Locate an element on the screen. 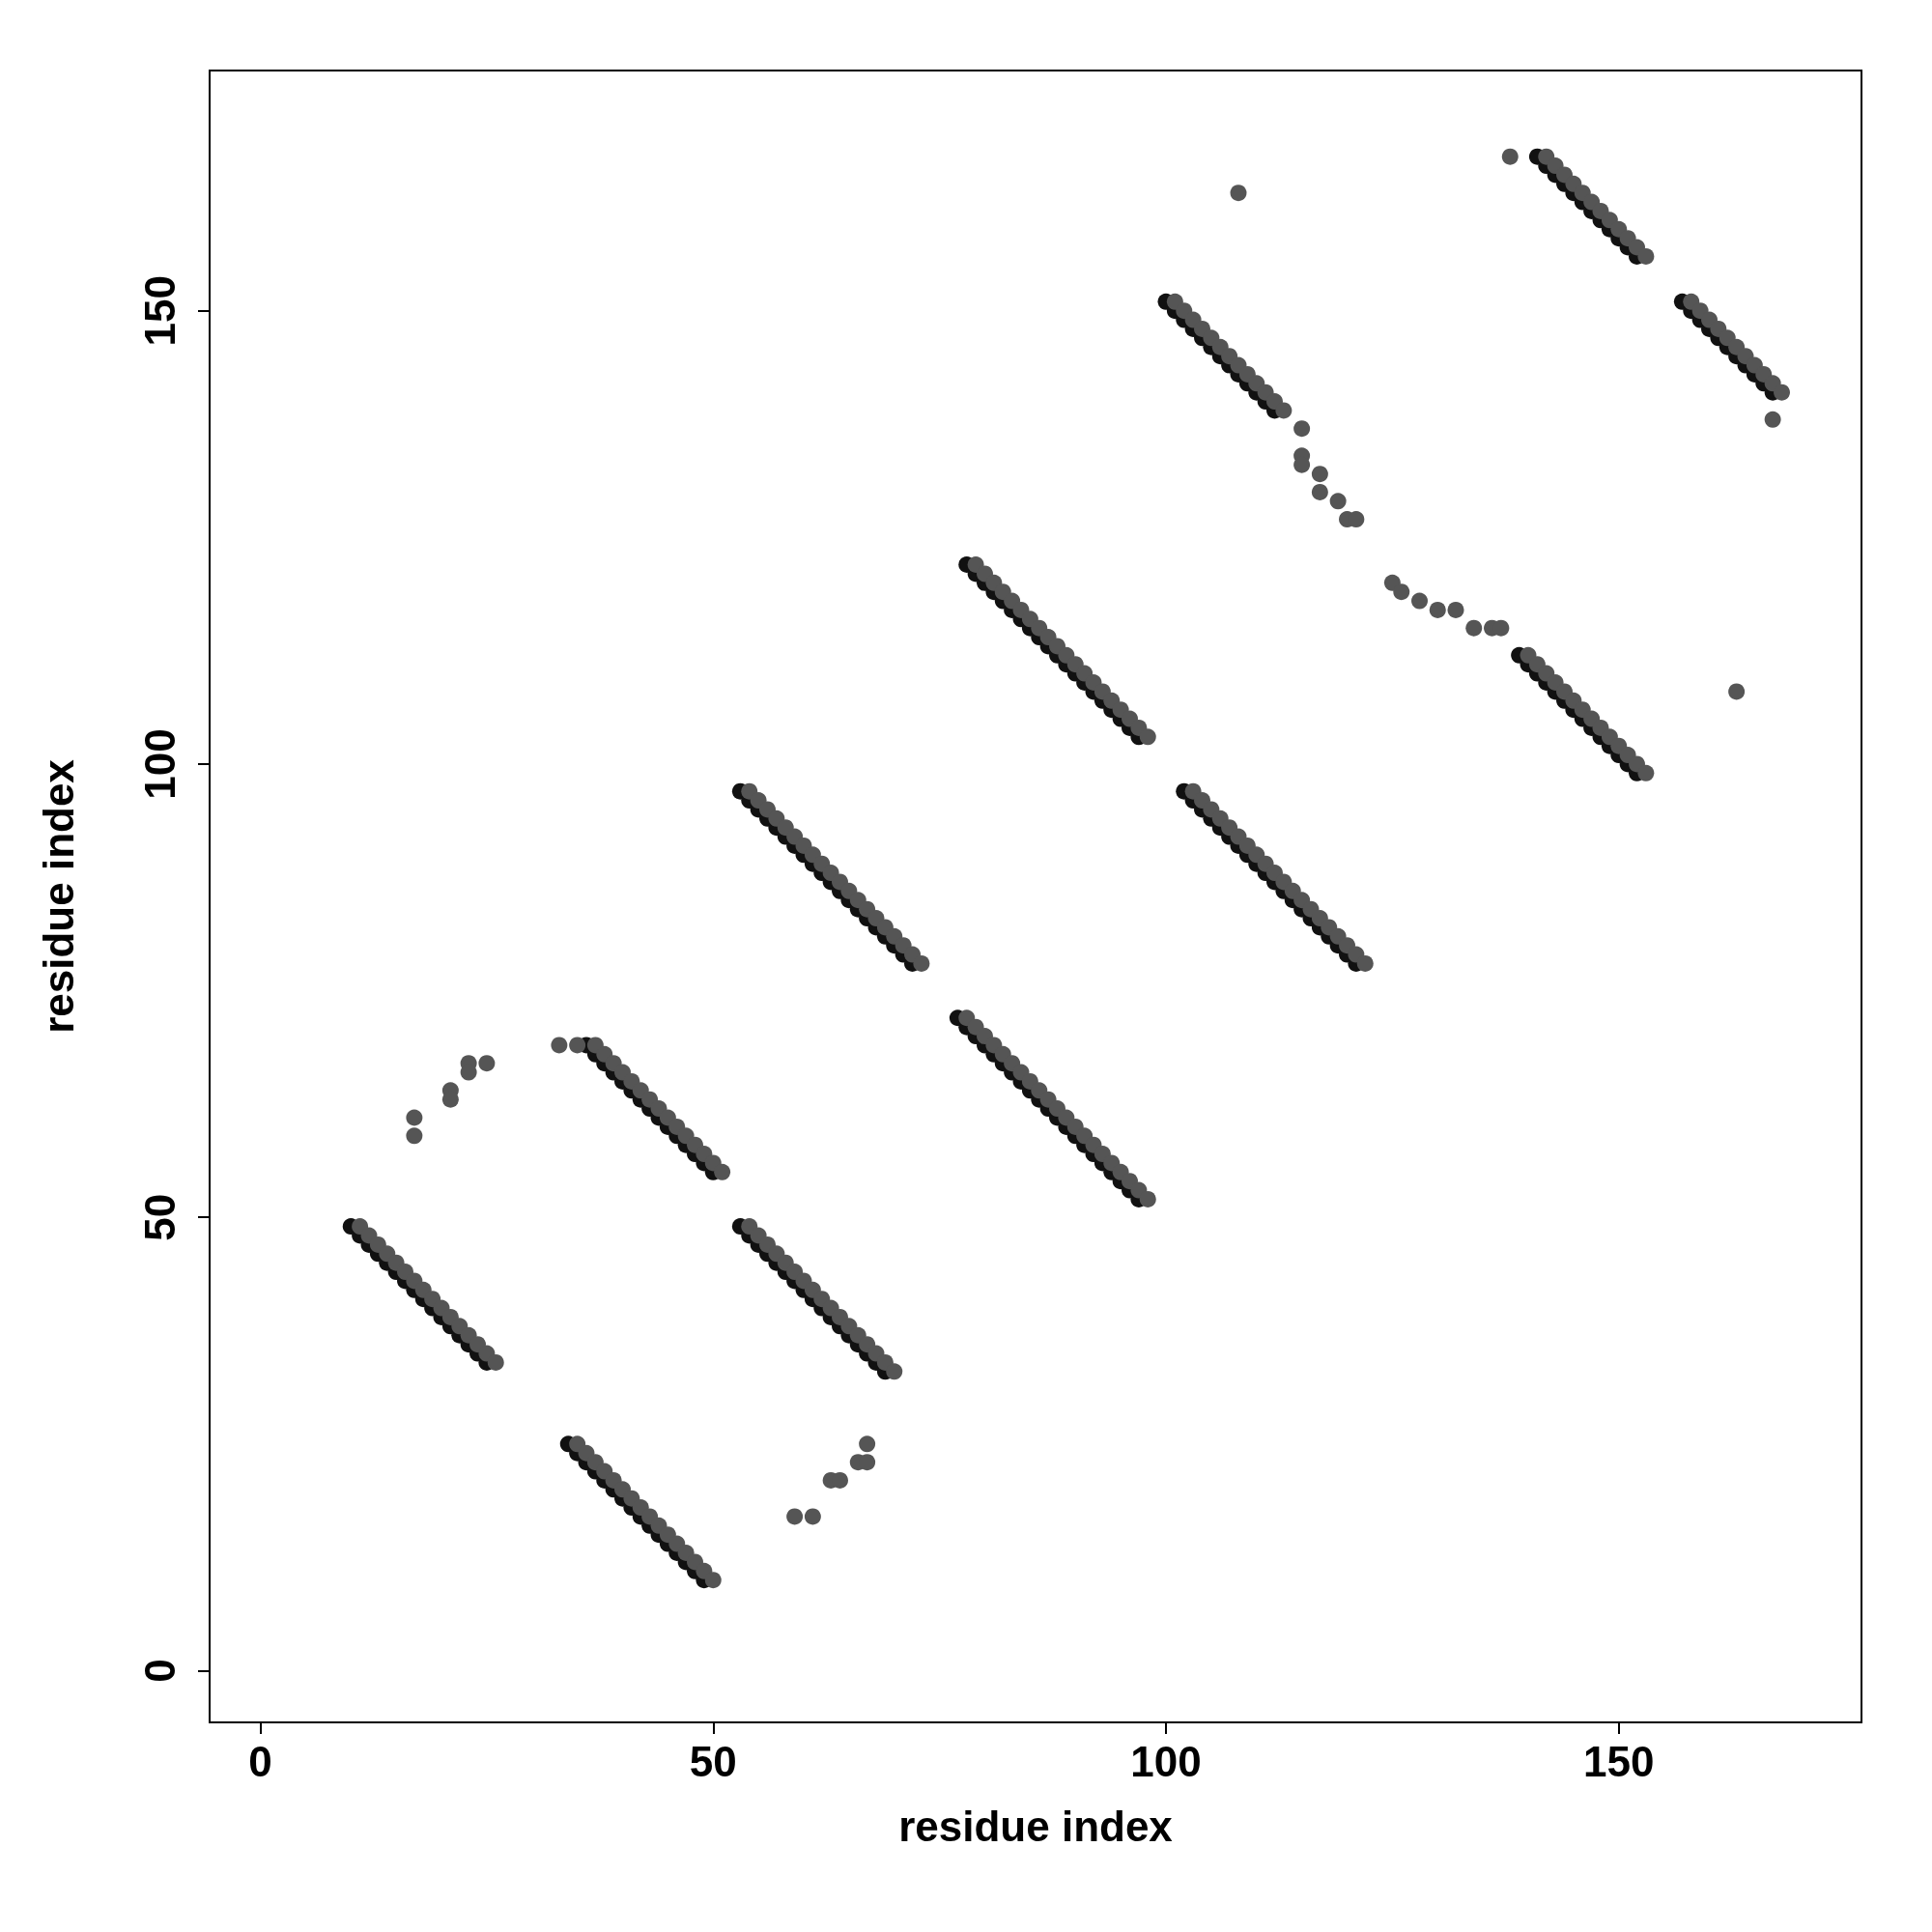 The width and height of the screenshot is (1932, 1932). y-tick-label: 0 is located at coordinates (159, 1671).